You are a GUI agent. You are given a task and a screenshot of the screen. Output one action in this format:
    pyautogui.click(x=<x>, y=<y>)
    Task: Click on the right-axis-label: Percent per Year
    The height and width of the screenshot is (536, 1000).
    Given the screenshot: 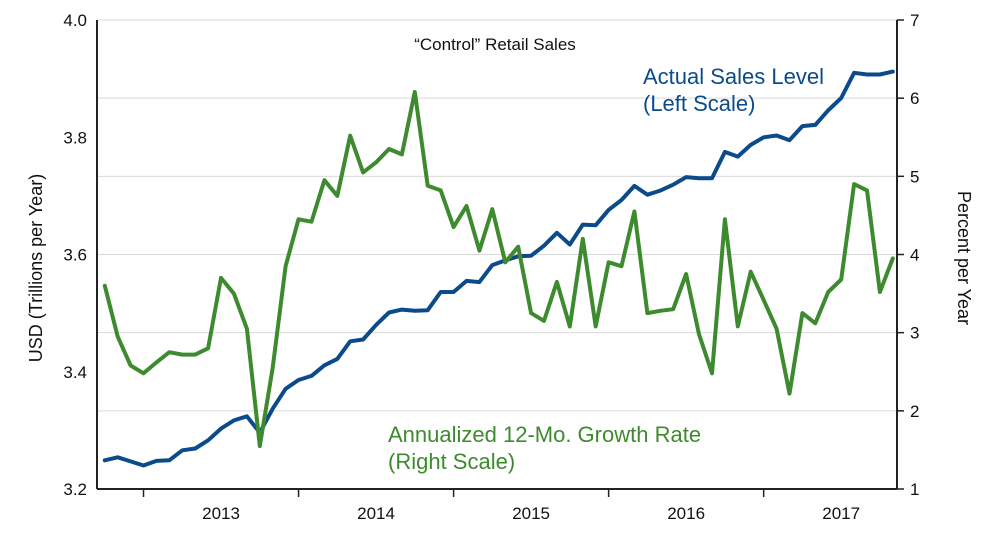 What is the action you would take?
    pyautogui.click(x=964, y=258)
    